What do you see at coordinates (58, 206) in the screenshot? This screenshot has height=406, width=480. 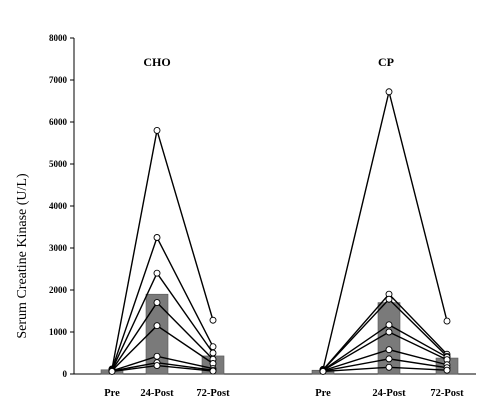 I see `y-tick-label: 4000` at bounding box center [58, 206].